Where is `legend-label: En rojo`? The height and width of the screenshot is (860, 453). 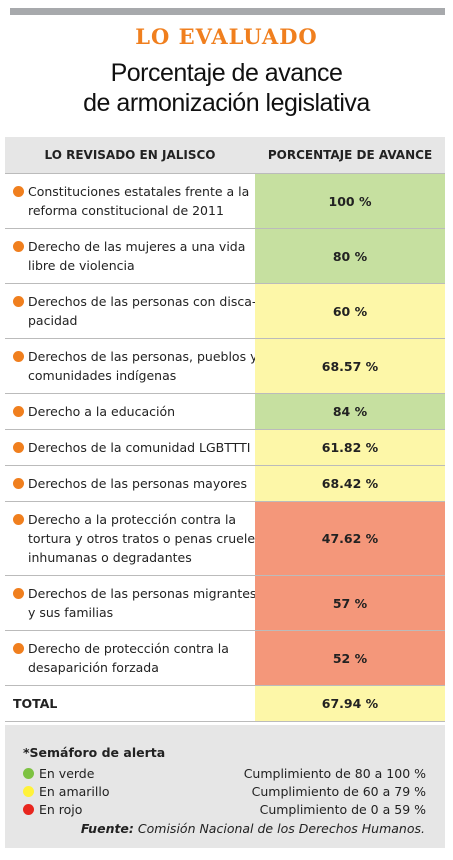 legend-label: En rojo is located at coordinates (61, 809).